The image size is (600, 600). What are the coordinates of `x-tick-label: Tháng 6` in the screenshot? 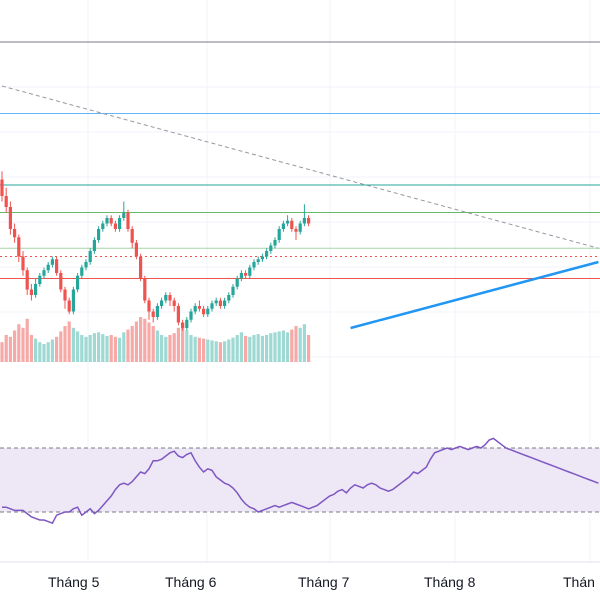 It's located at (191, 582).